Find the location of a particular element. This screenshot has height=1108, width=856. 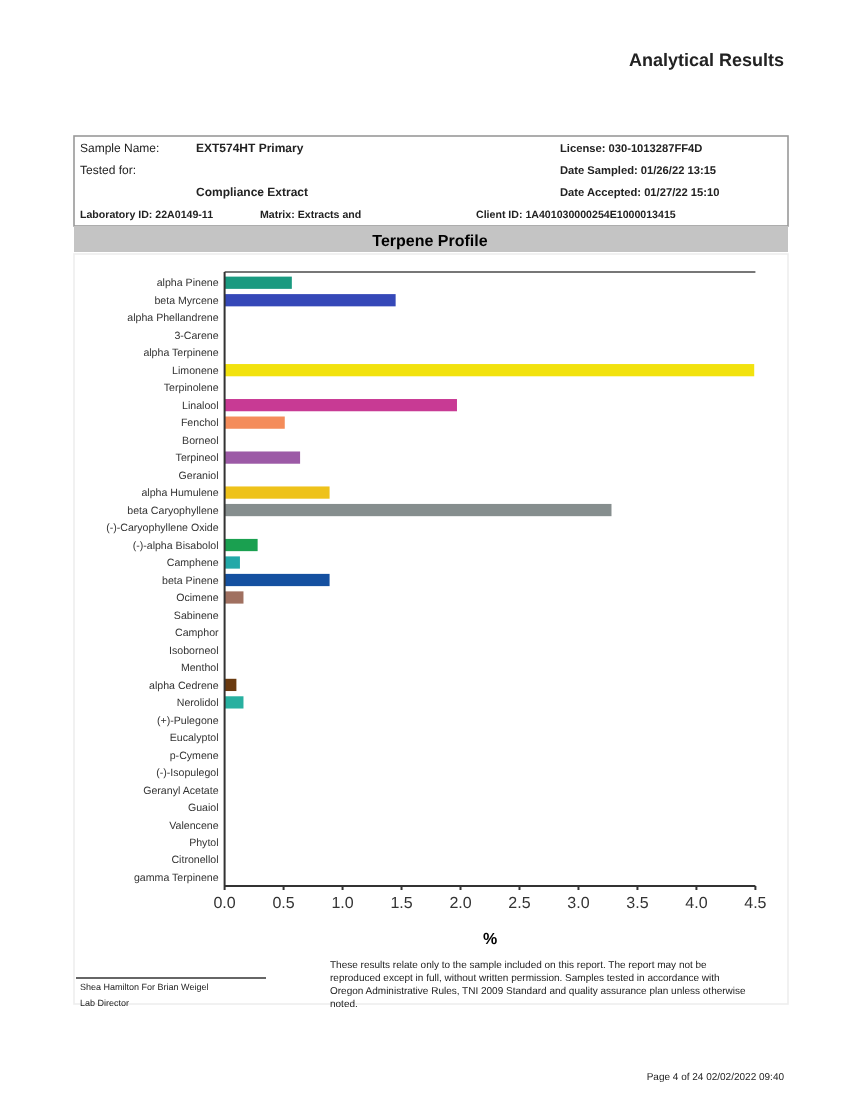

x-axis-title: % is located at coordinates (490, 939).